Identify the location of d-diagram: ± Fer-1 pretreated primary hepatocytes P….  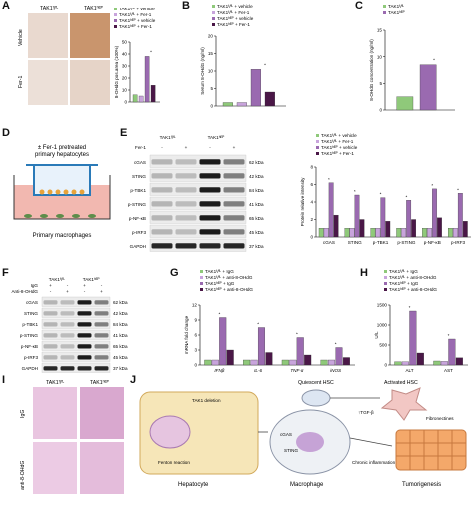
(62, 192).